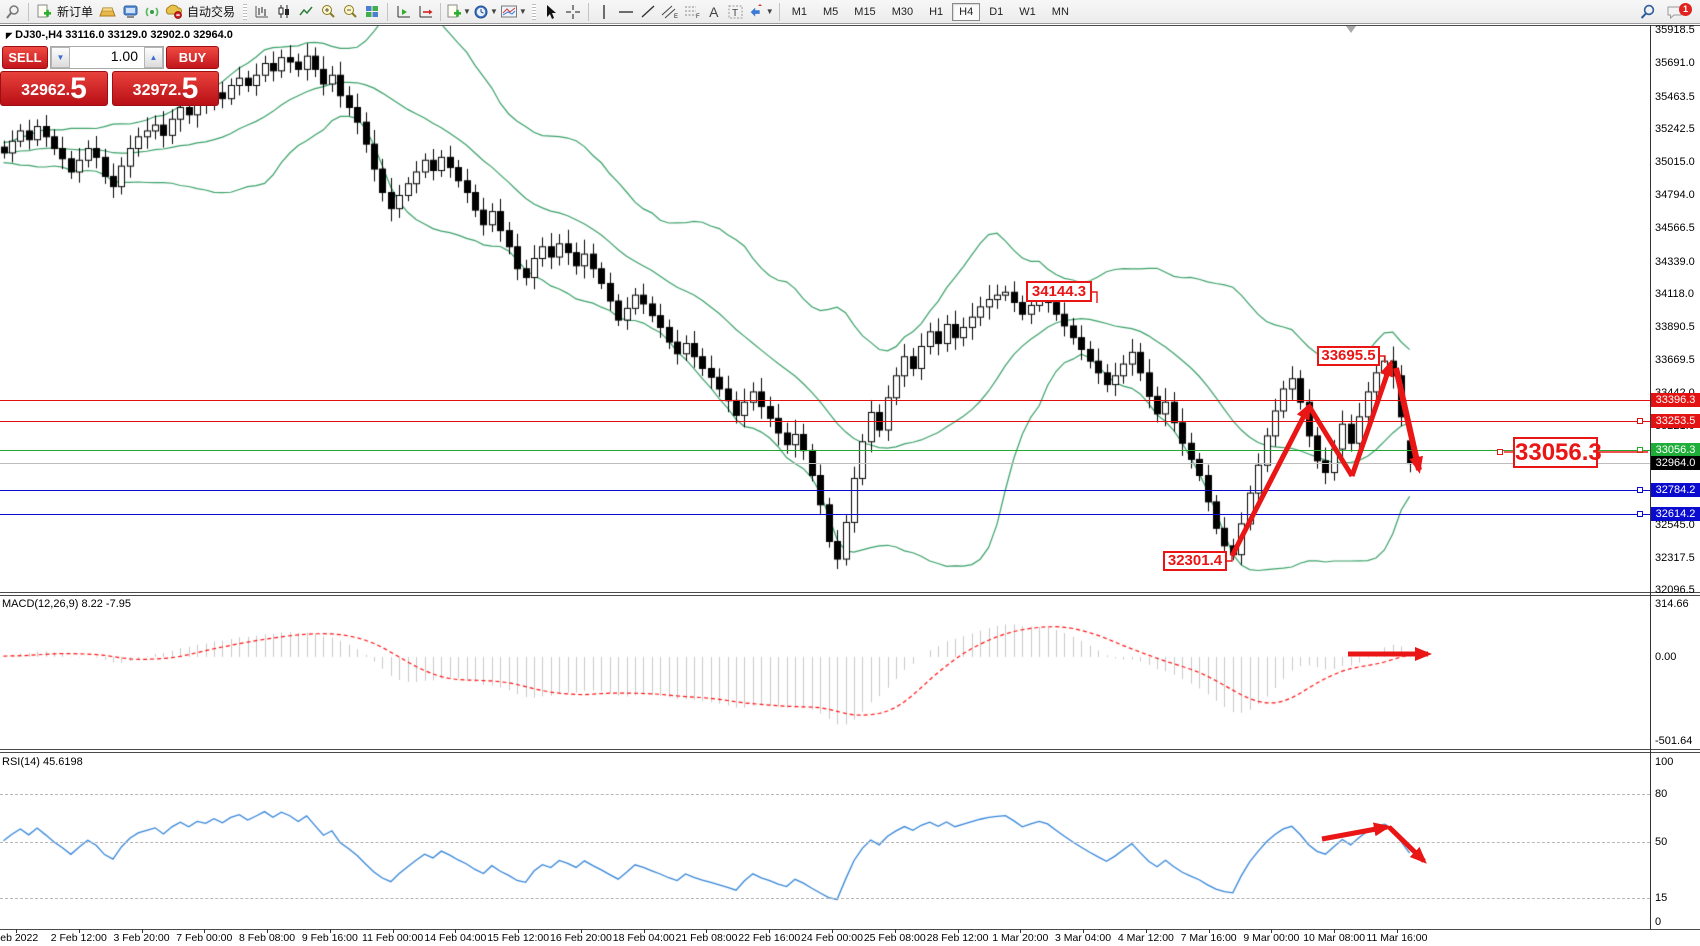 The width and height of the screenshot is (1700, 946). What do you see at coordinates (936, 11) in the screenshot?
I see `timeframe-button-H1: H1` at bounding box center [936, 11].